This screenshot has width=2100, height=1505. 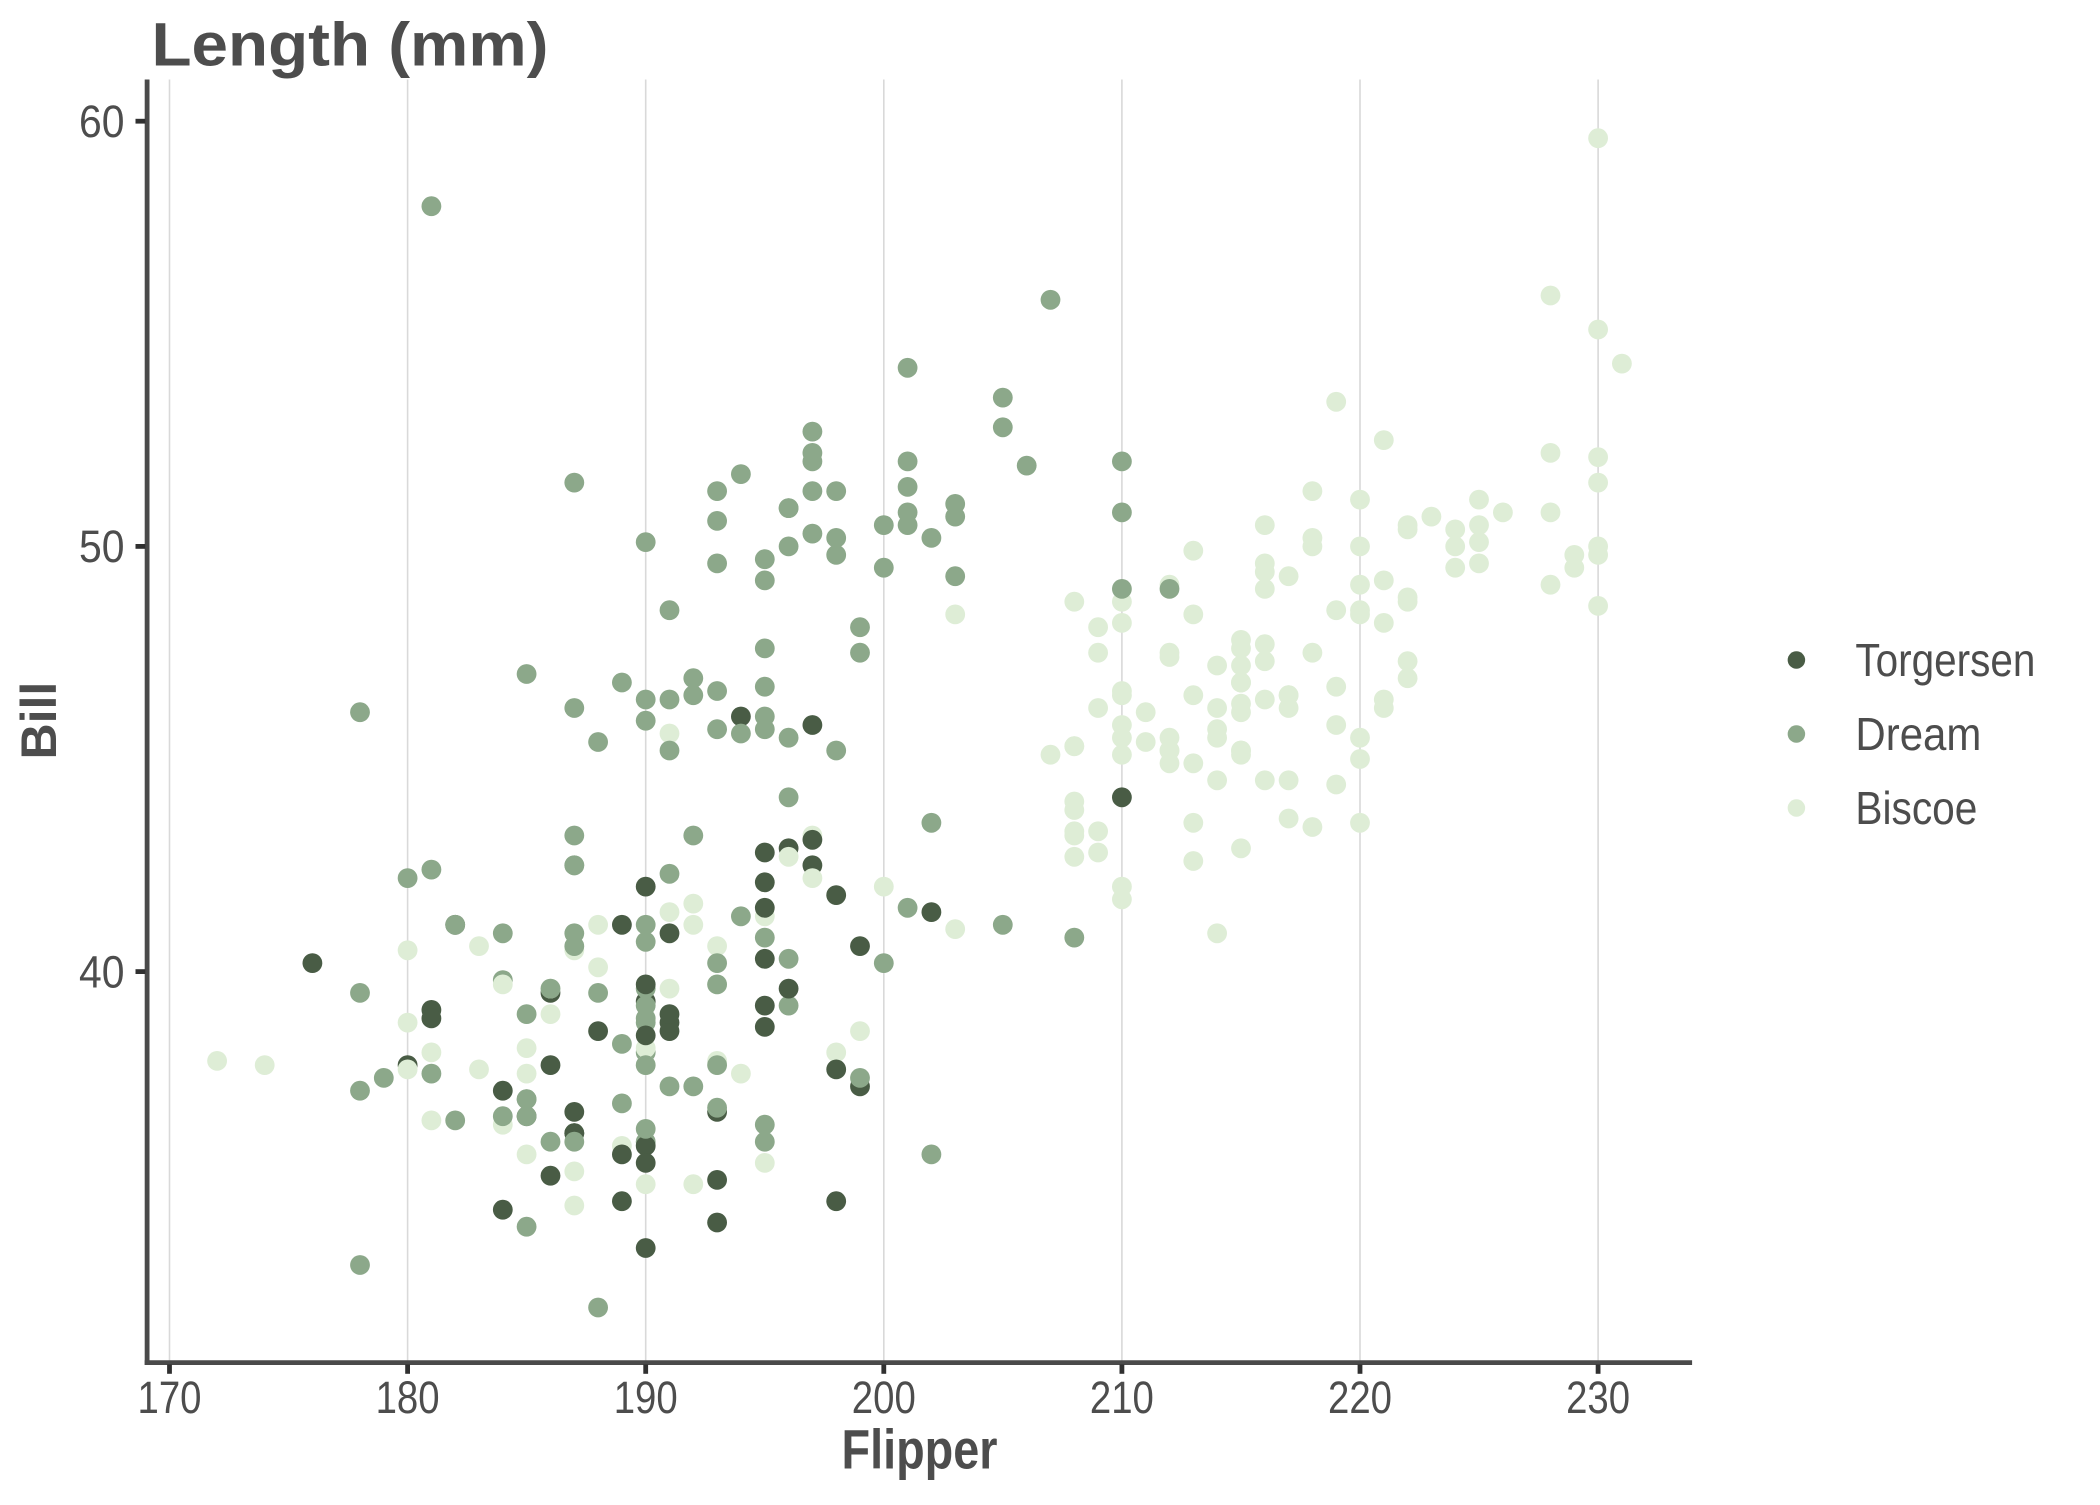 I want to click on svg-text: 180, so click(x=408, y=1397).